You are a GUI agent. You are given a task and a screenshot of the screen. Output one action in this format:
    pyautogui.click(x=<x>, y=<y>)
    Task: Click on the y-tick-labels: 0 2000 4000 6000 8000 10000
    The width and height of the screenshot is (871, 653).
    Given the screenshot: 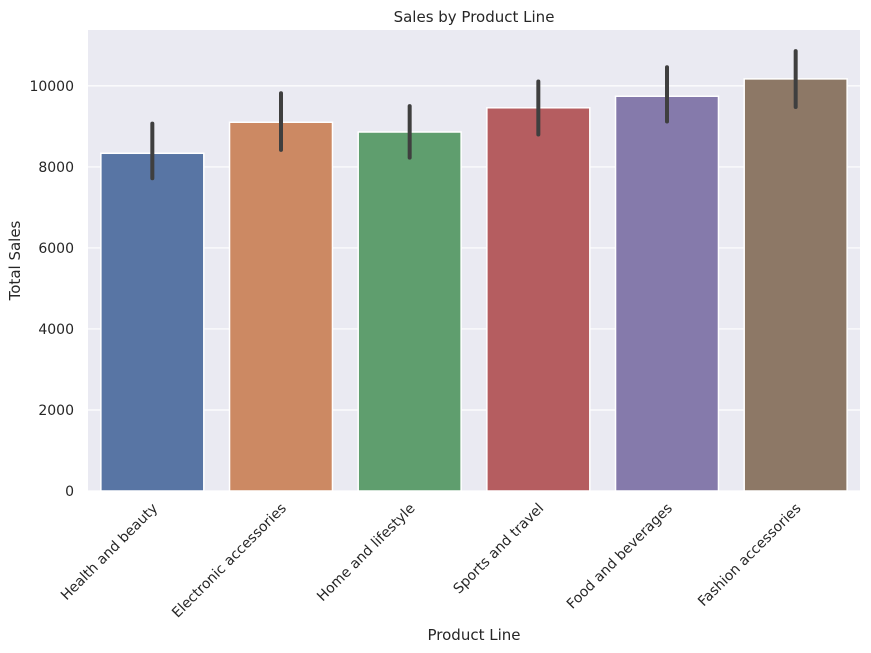 What is the action you would take?
    pyautogui.click(x=51, y=289)
    